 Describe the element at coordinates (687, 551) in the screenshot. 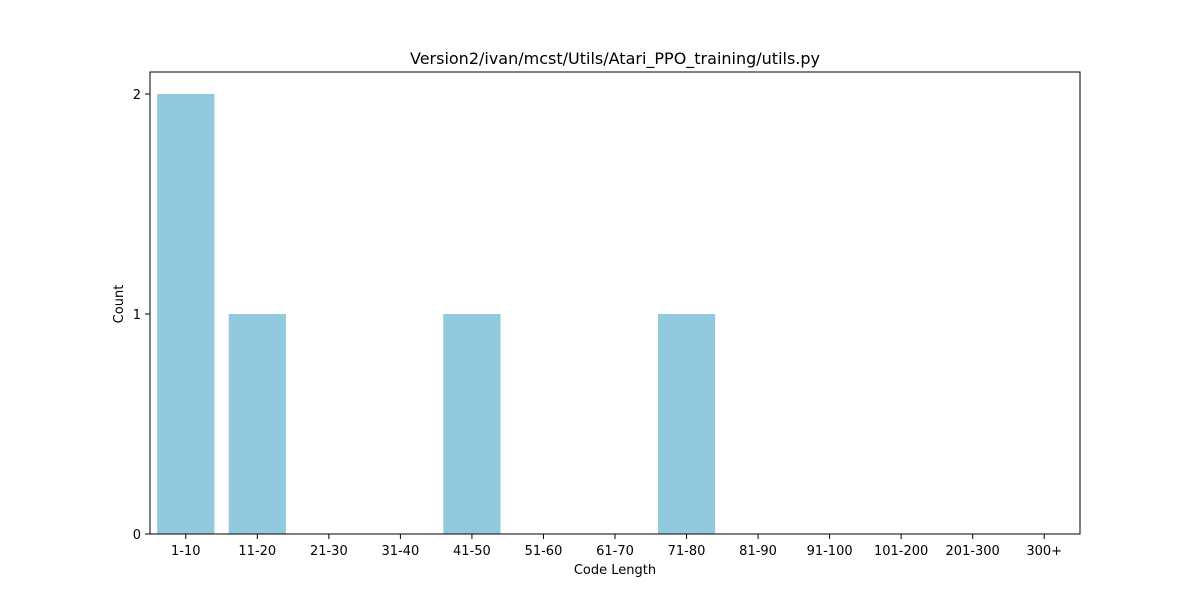

I see `x-tick-label: 71-80` at that location.